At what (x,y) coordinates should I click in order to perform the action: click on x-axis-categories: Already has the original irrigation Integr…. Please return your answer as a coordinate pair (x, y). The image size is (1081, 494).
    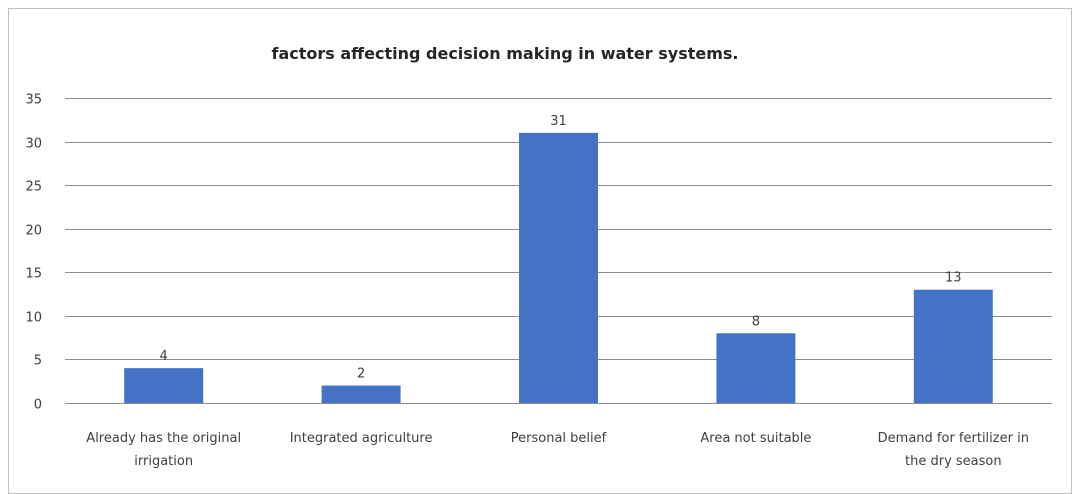
    Looking at the image, I should click on (557, 450).